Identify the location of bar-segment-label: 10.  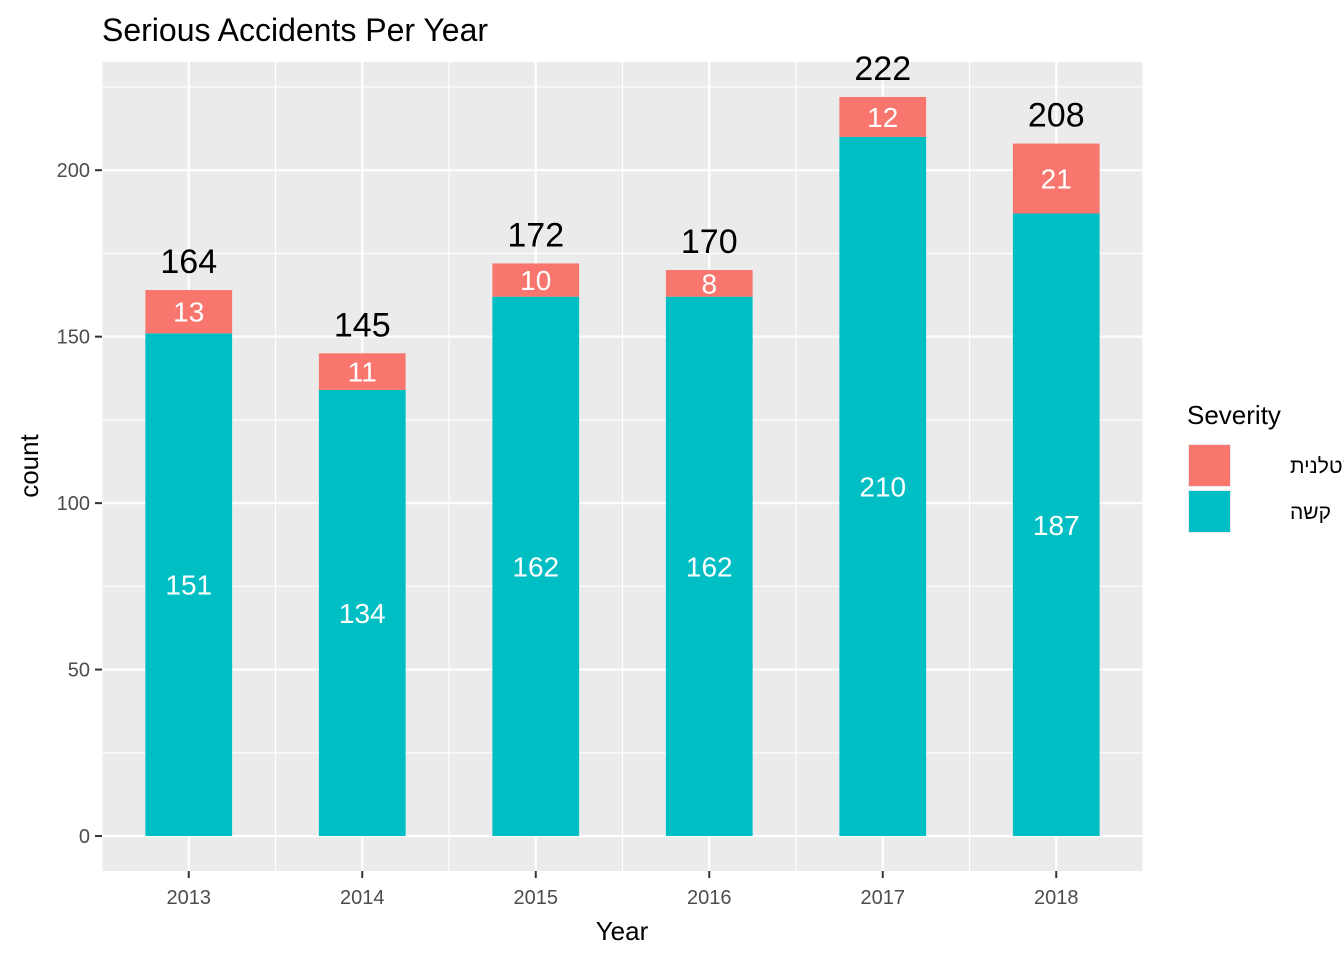
(535, 280).